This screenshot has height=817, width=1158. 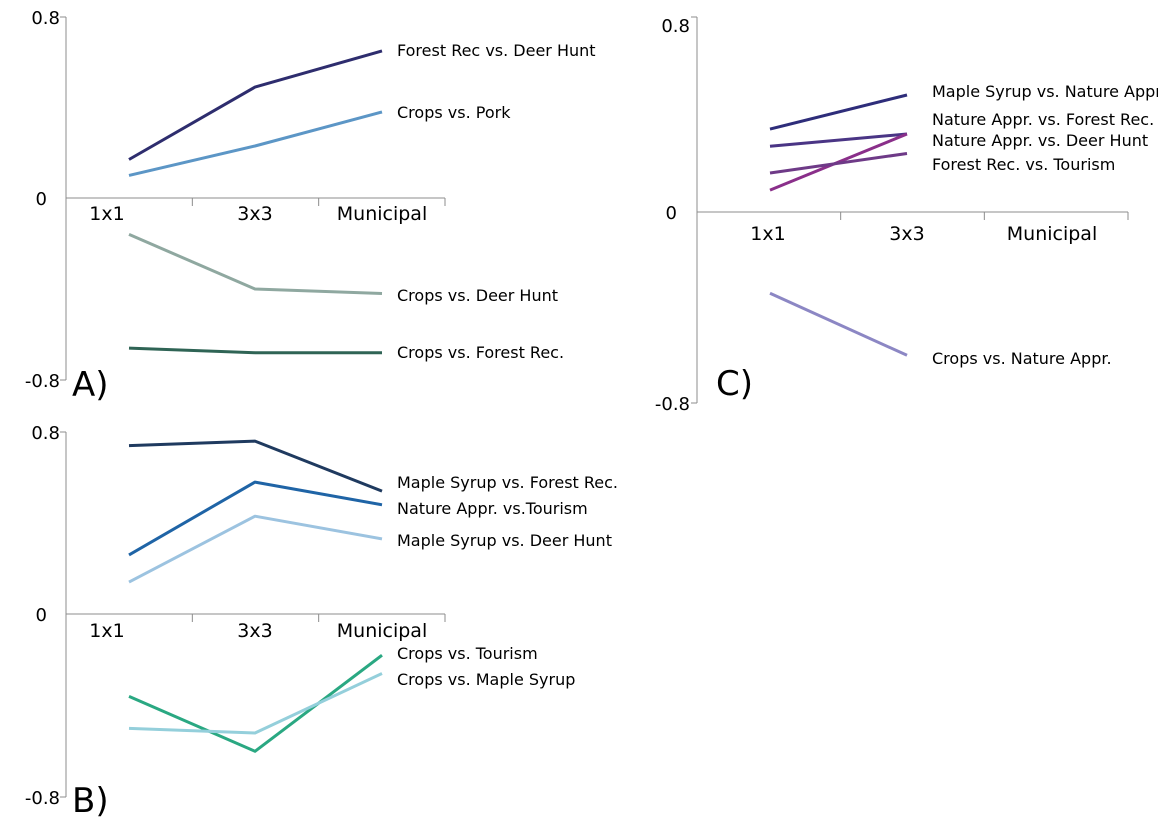 What do you see at coordinates (486, 679) in the screenshot?
I see `panel-b-series-label: Crops vs. Maple Syrup` at bounding box center [486, 679].